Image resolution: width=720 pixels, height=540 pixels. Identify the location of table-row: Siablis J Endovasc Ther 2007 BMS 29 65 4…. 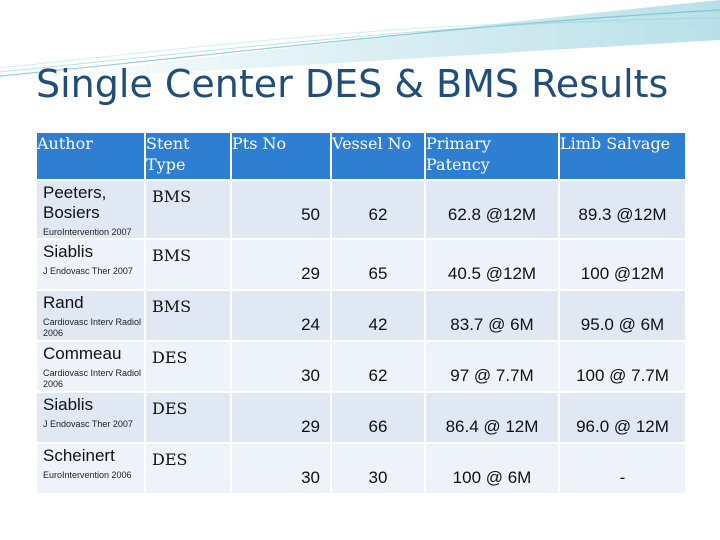
(361, 264).